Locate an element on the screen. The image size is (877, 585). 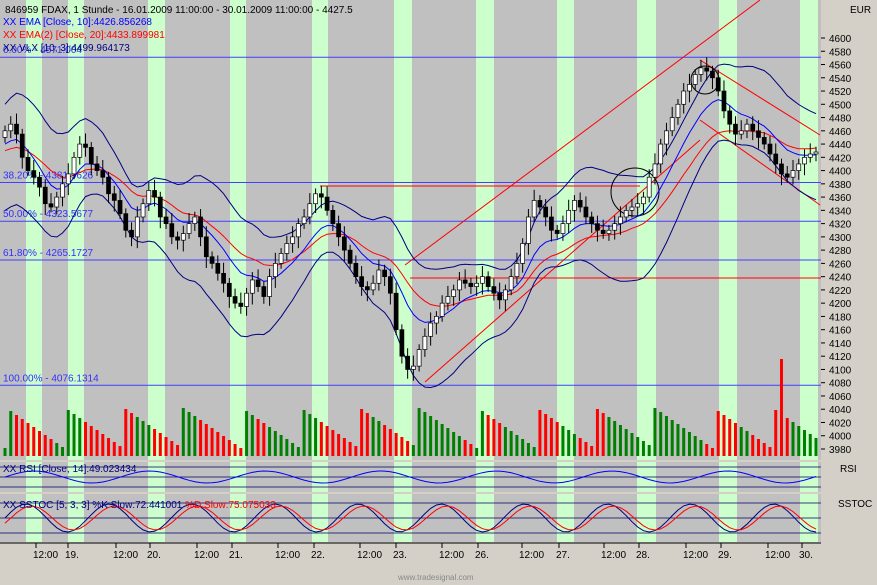
y-tick-label: 4460 is located at coordinates (840, 132).